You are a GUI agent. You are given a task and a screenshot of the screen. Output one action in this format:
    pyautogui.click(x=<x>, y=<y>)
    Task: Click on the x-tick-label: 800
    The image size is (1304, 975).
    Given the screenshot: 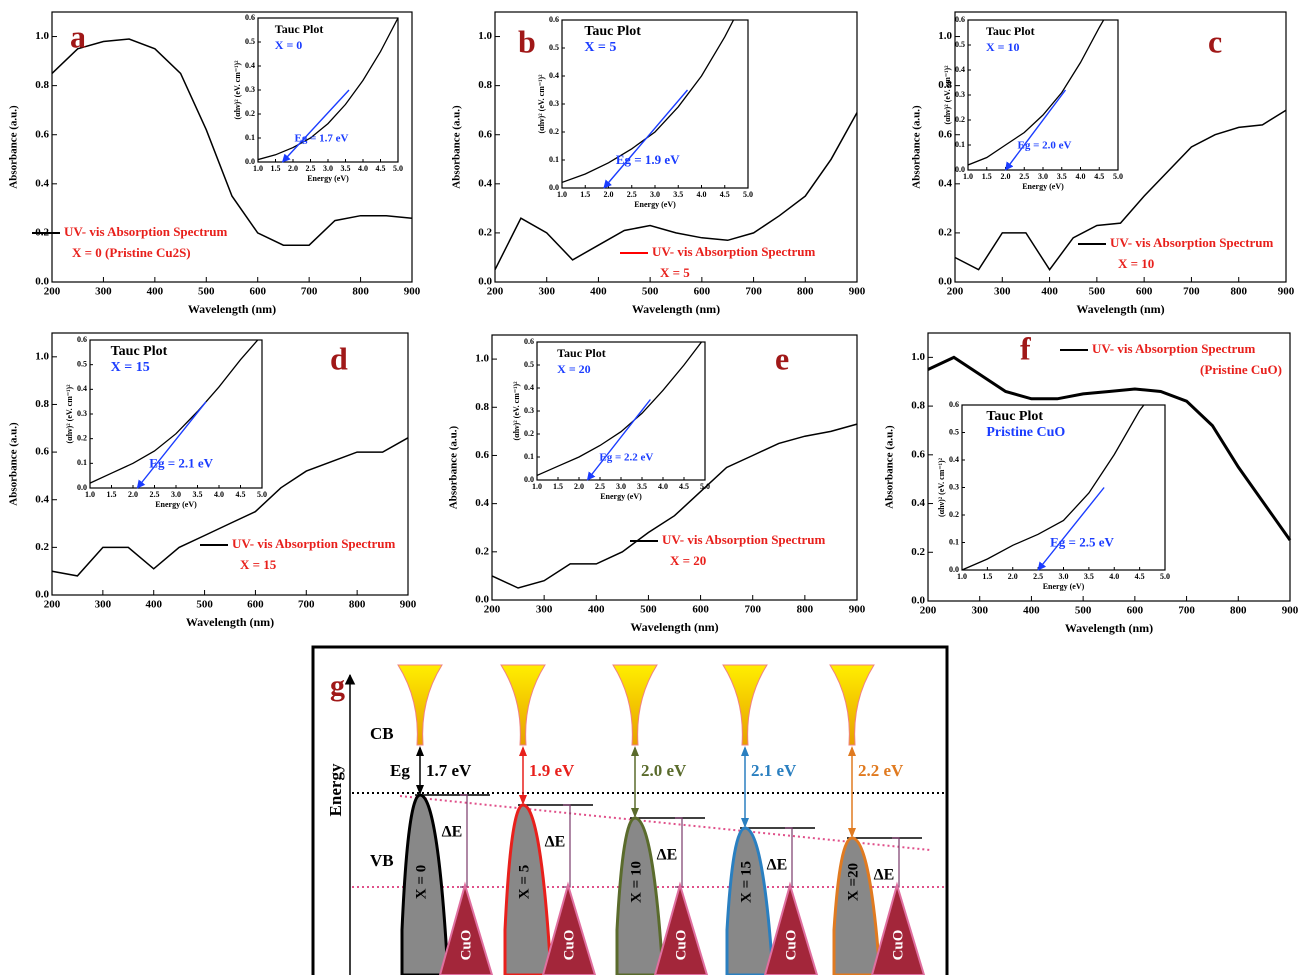 What is the action you would take?
    pyautogui.click(x=1238, y=610)
    